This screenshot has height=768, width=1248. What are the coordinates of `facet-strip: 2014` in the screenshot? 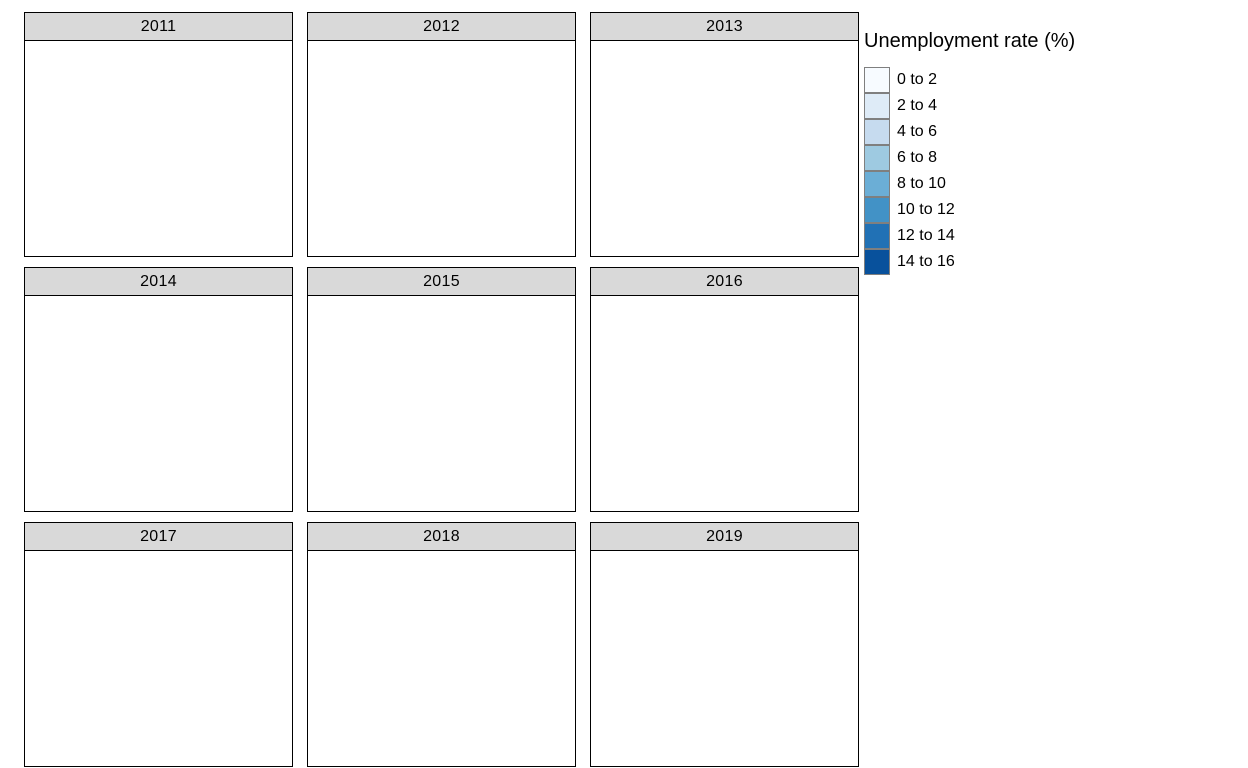 It's located at (158, 281).